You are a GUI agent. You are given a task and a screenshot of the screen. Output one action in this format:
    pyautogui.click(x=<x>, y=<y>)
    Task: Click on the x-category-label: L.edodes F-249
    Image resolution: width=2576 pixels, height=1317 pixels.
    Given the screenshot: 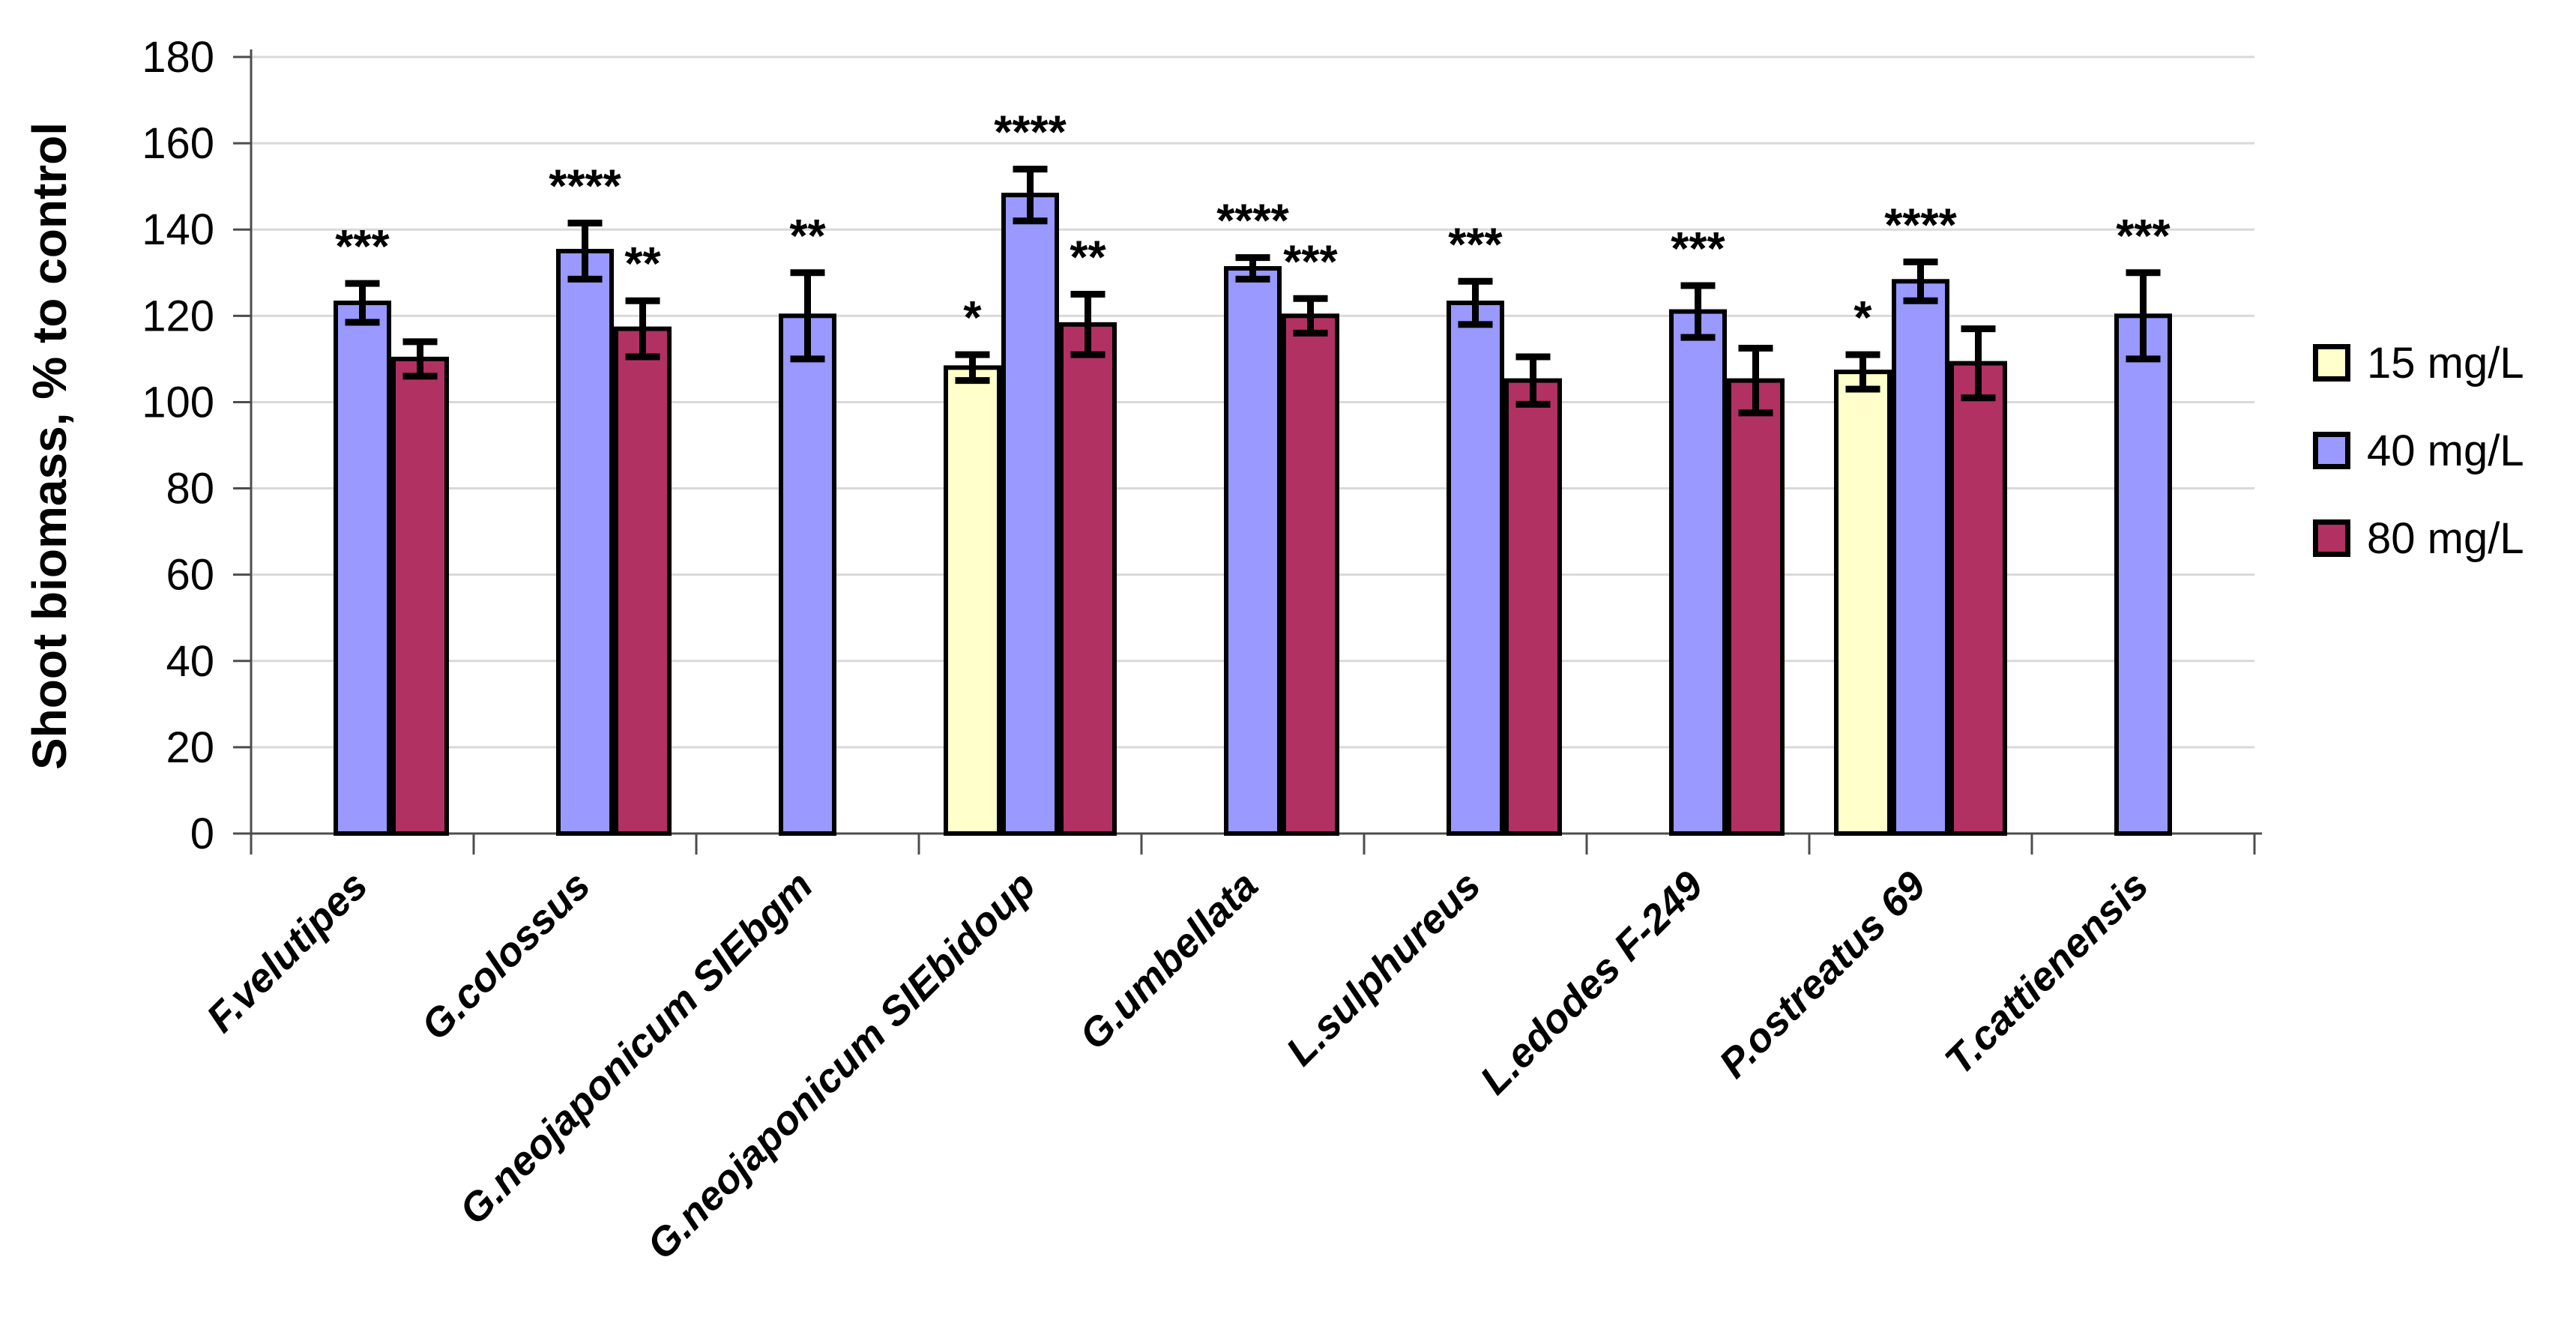 What is the action you would take?
    pyautogui.click(x=1592, y=983)
    